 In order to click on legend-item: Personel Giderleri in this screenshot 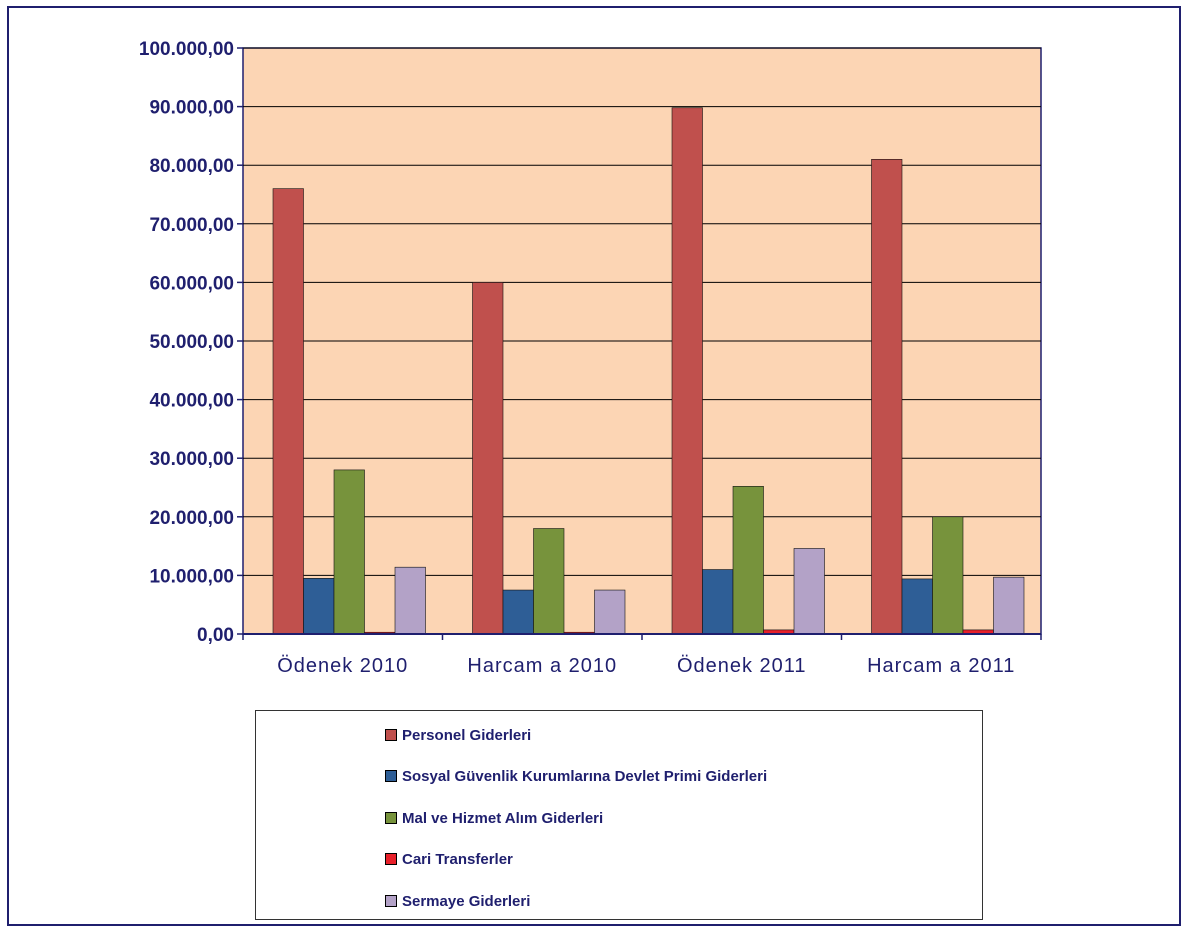, I will do `click(458, 735)`.